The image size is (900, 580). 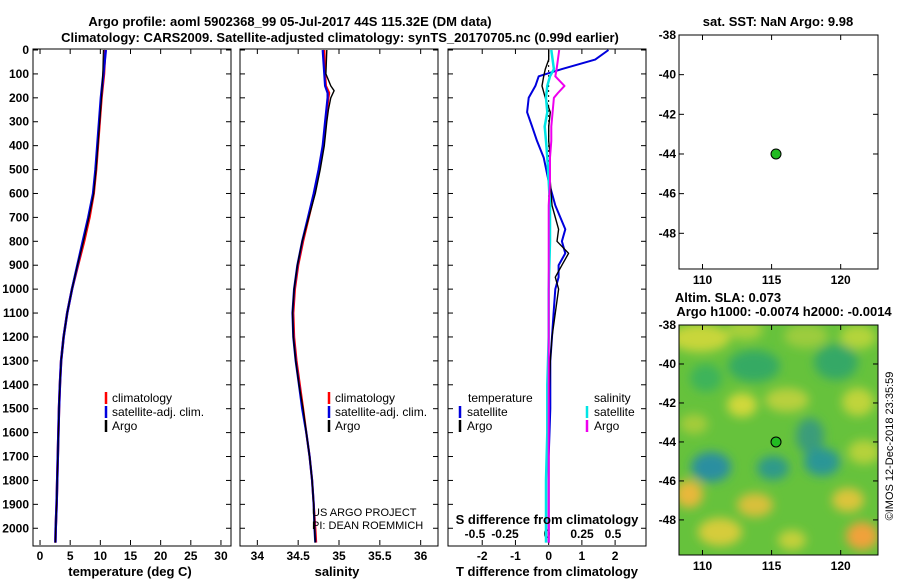 I want to click on depth-tick-label: 1500, so click(x=15, y=409).